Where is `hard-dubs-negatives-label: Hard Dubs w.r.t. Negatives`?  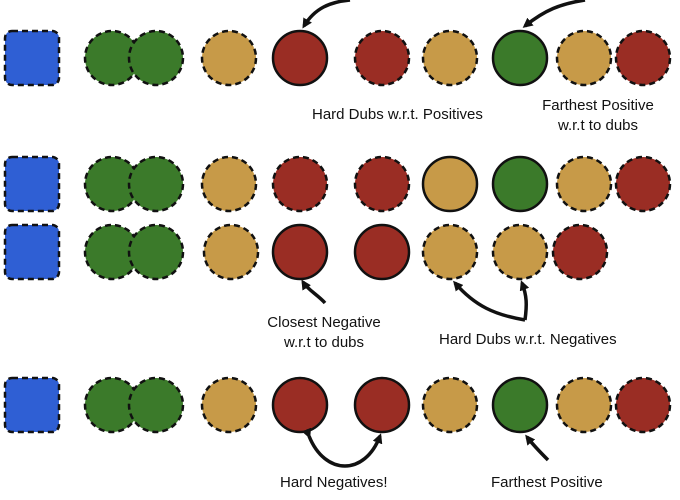 hard-dubs-negatives-label: Hard Dubs w.r.t. Negatives is located at coordinates (528, 339).